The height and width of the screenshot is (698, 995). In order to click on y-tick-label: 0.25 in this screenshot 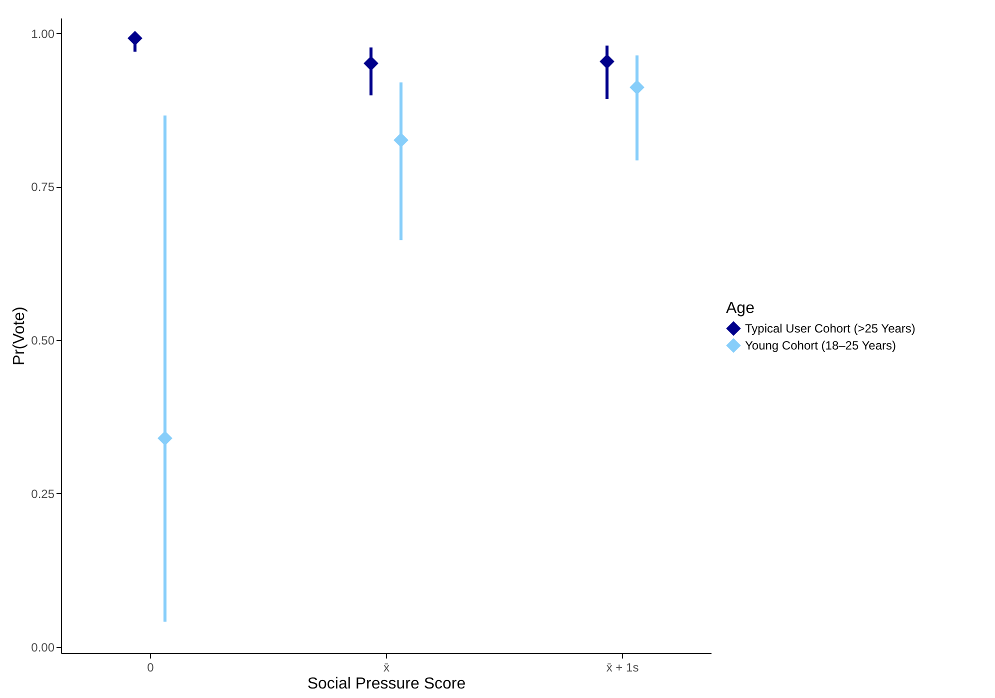, I will do `click(43, 493)`.